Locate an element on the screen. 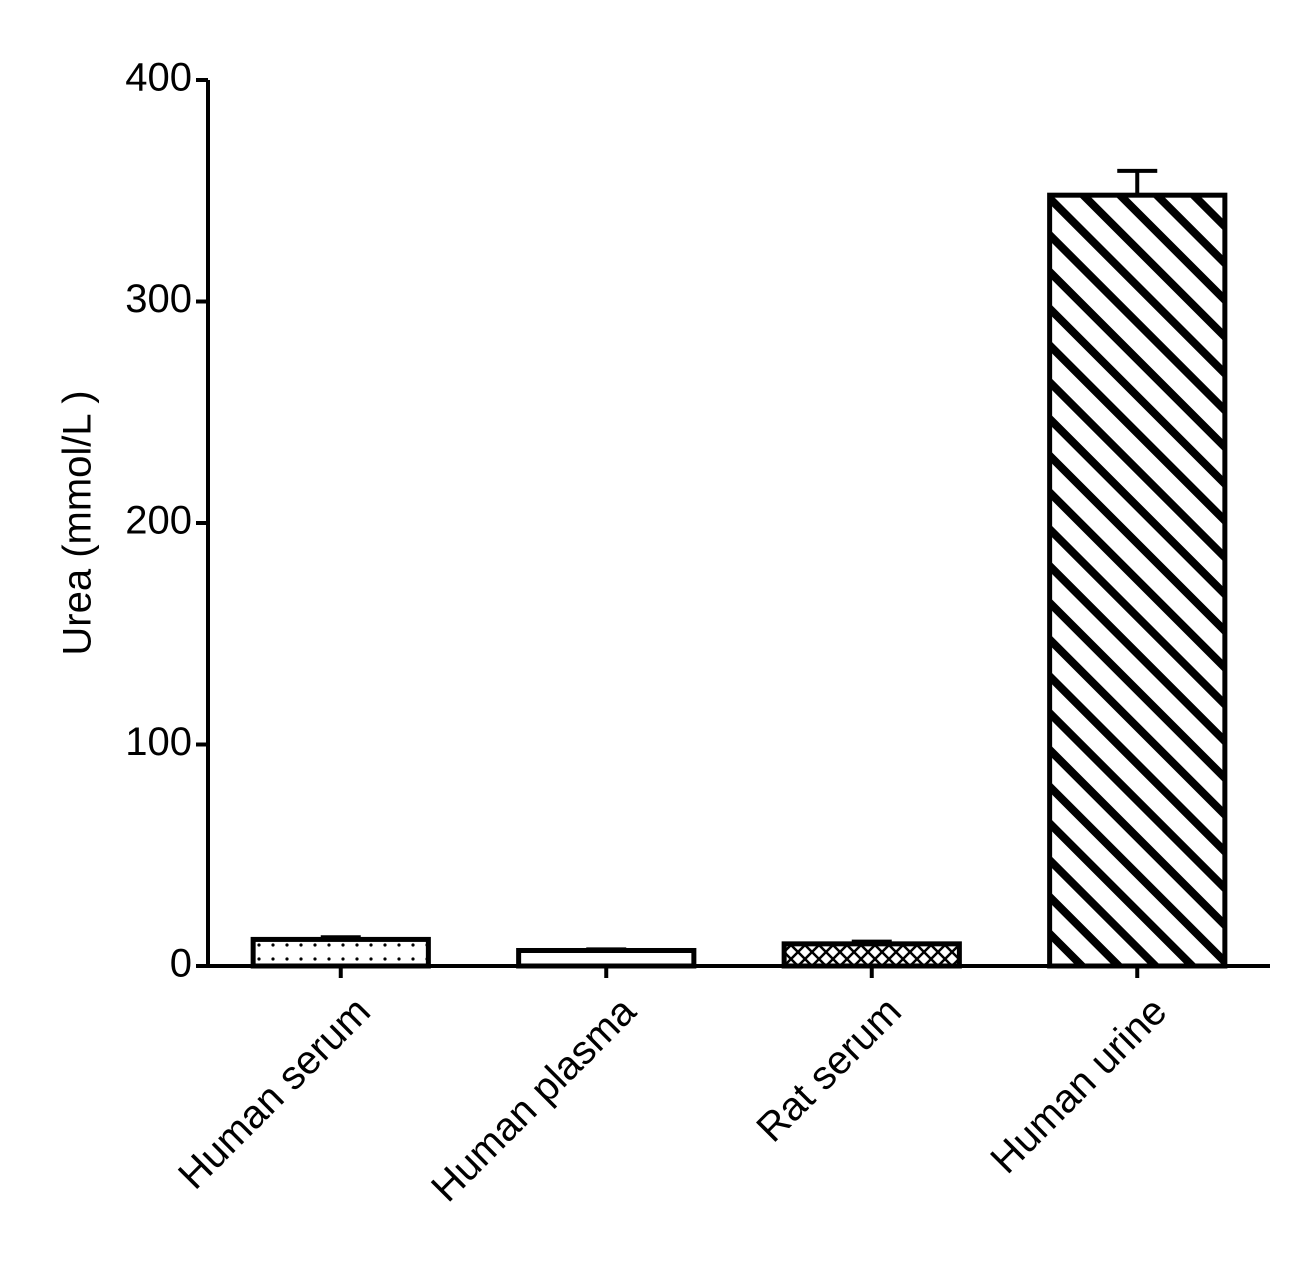  y-tick-label: 300 is located at coordinates (158, 299).